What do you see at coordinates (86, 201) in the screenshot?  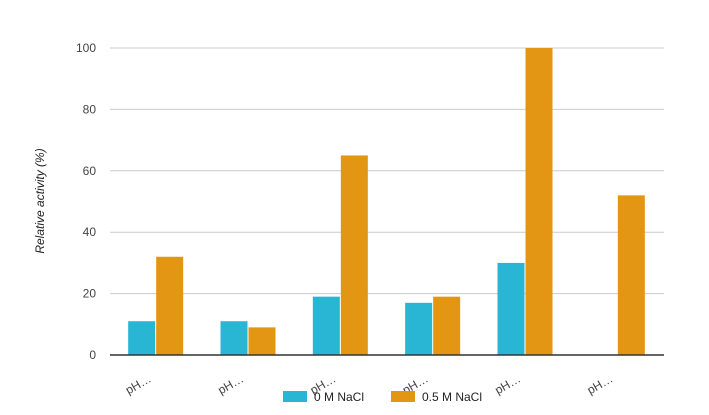 I see `y-axis-ticks: 0 20 40 60 80 100` at bounding box center [86, 201].